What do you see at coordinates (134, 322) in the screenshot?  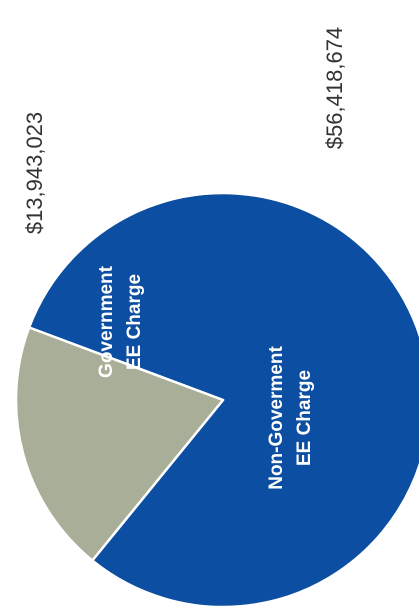 I see `slice-label-government-line2: EE Charge` at bounding box center [134, 322].